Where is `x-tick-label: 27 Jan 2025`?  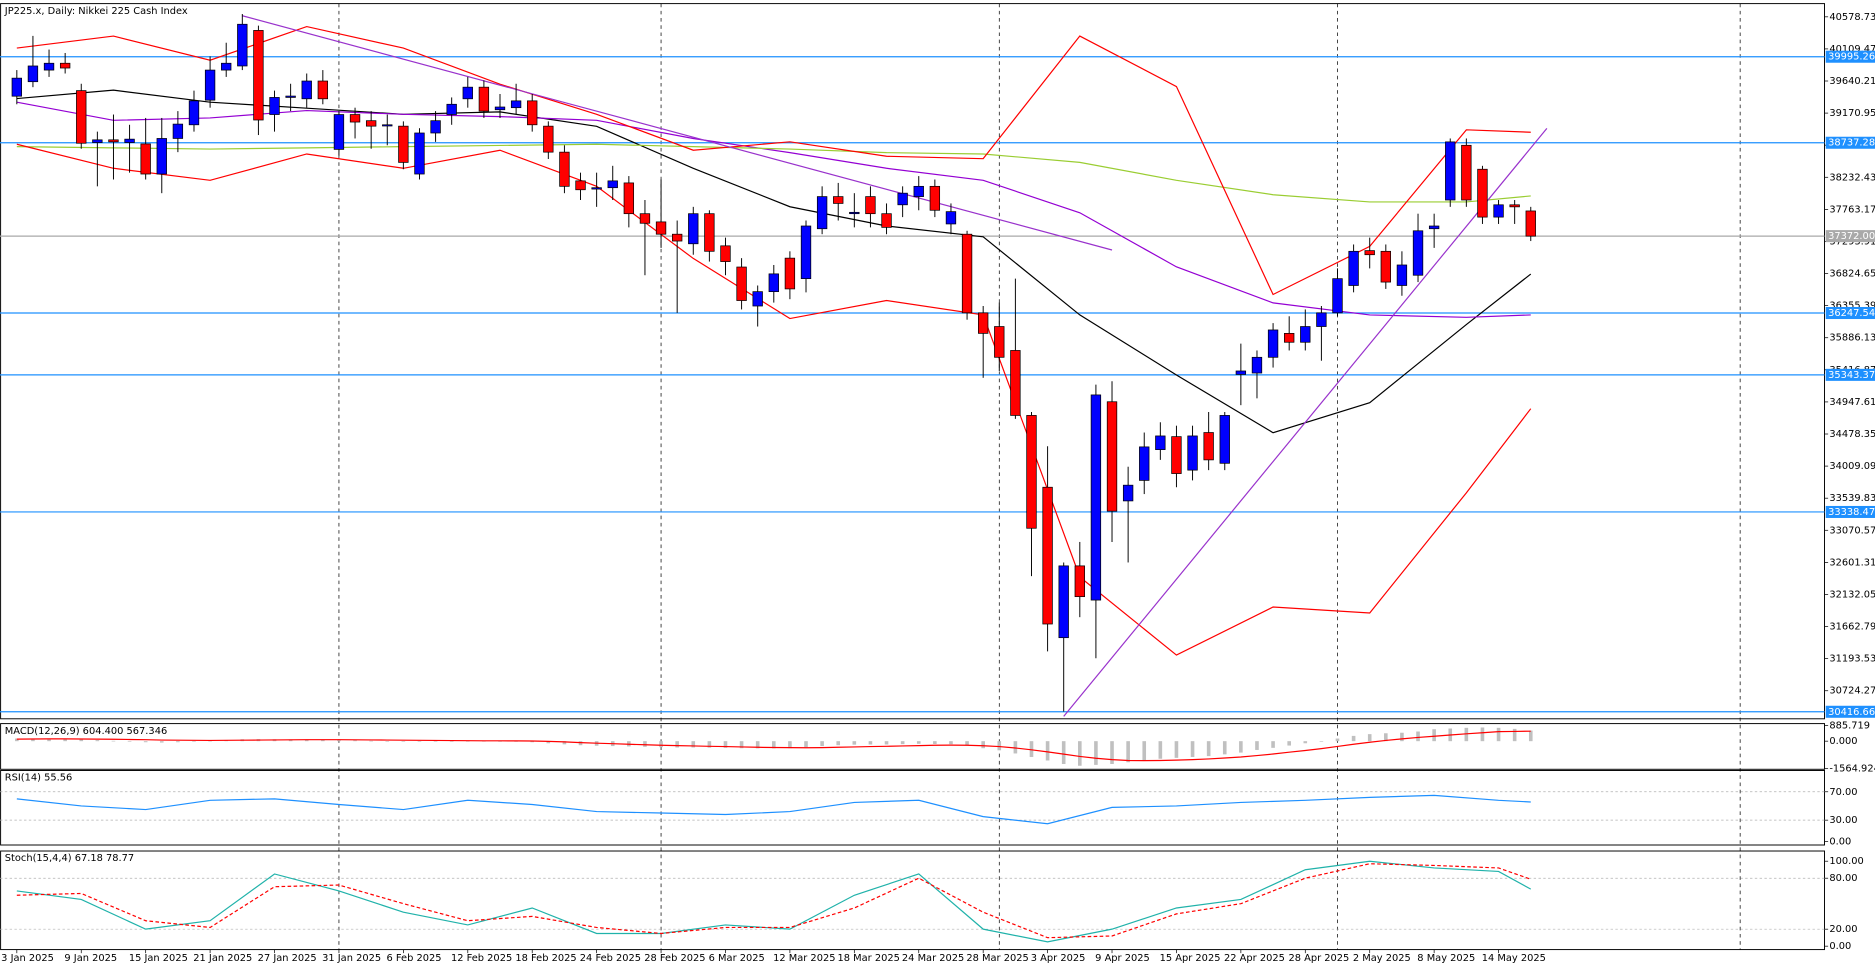 x-tick-label: 27 Jan 2025 is located at coordinates (287, 958).